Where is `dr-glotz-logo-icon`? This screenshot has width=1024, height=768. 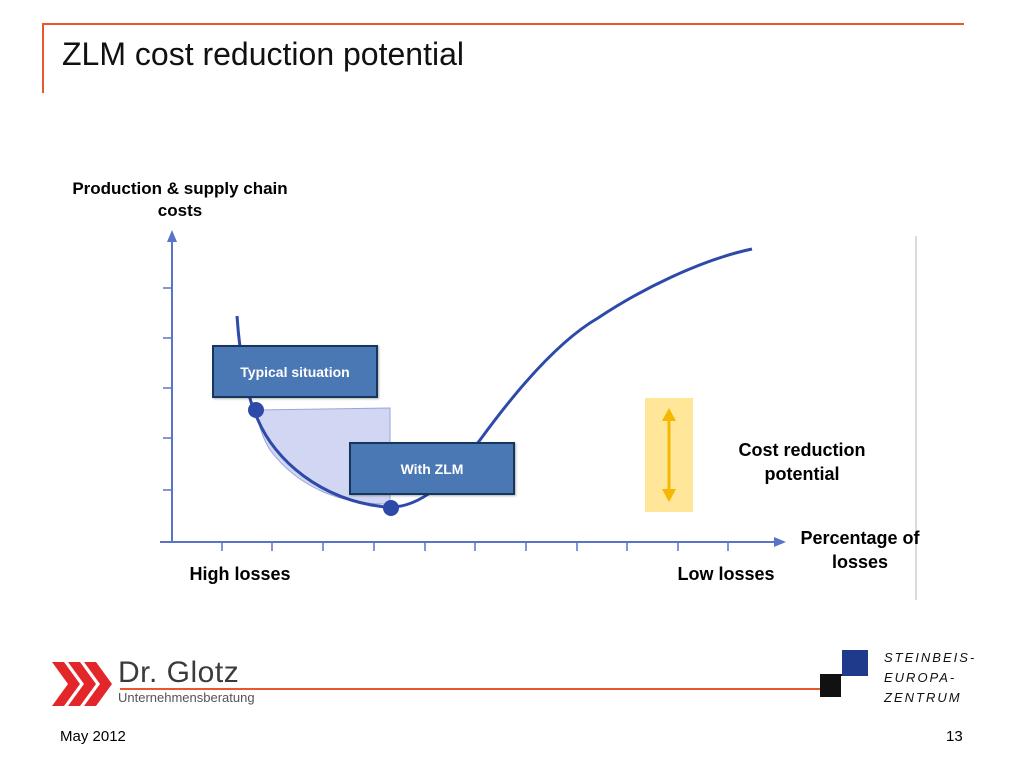 dr-glotz-logo-icon is located at coordinates (82, 684).